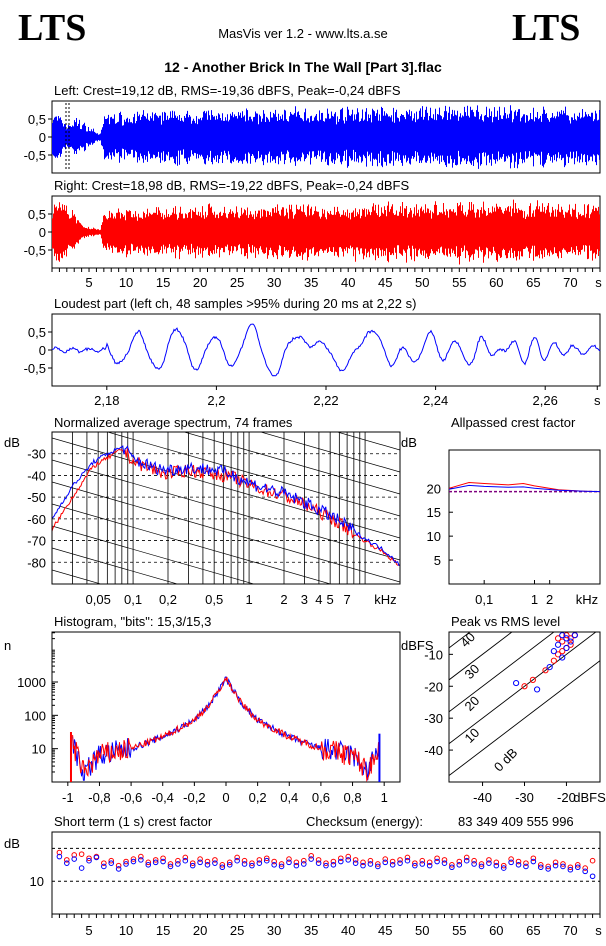 The width and height of the screenshot is (606, 946). I want to click on histogram-xtick-label: 0,8, so click(353, 797).